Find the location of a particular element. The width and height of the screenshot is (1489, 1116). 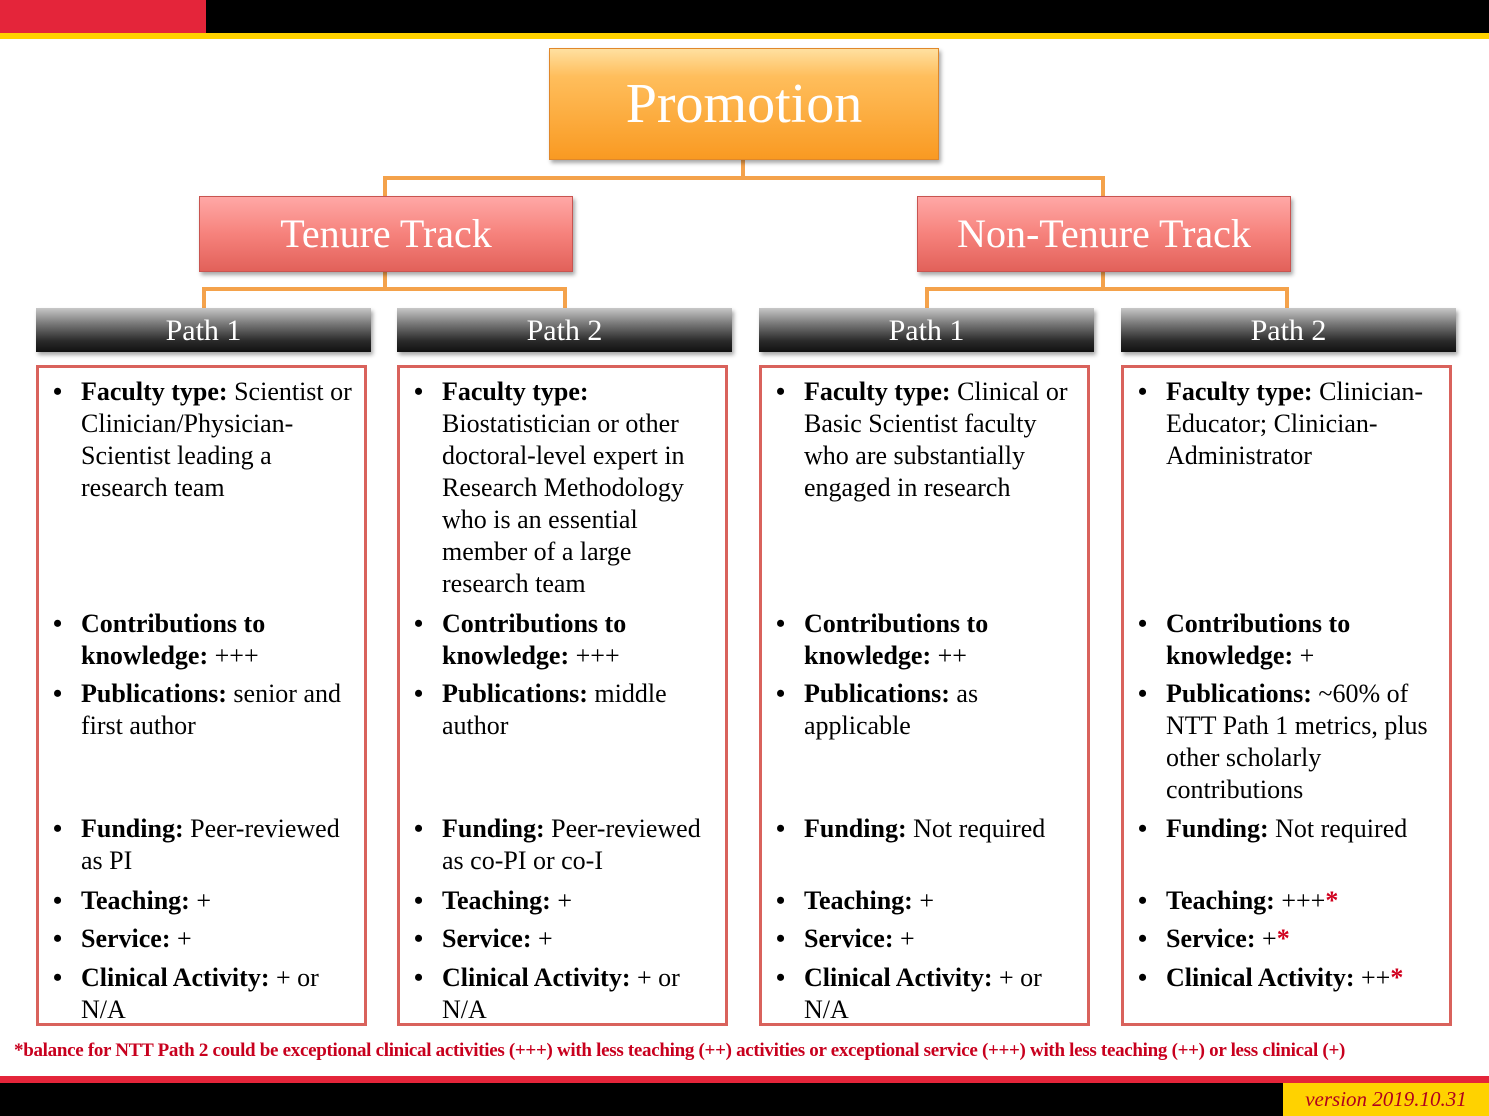

tenure-track-box: Tenure Track is located at coordinates (386, 234).